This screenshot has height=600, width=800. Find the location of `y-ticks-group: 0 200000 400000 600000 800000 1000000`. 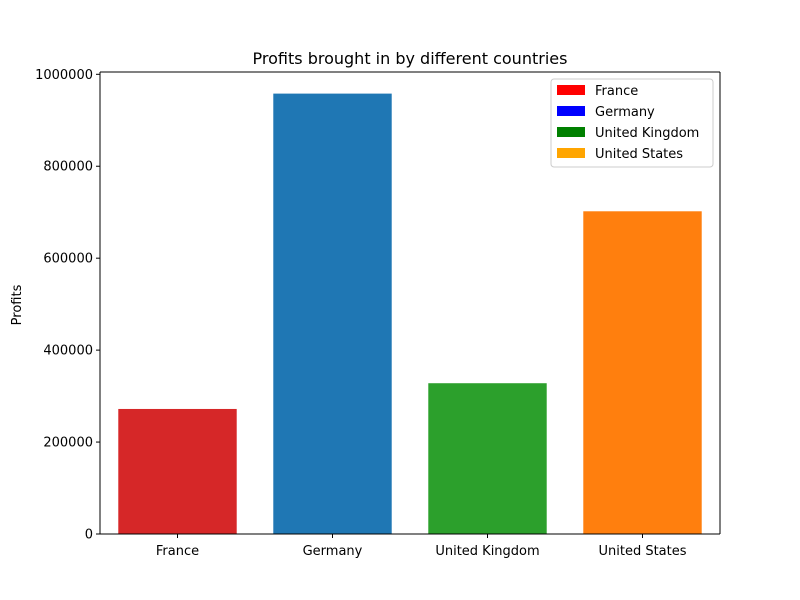

y-ticks-group: 0 200000 400000 600000 800000 1000000 is located at coordinates (67, 305).